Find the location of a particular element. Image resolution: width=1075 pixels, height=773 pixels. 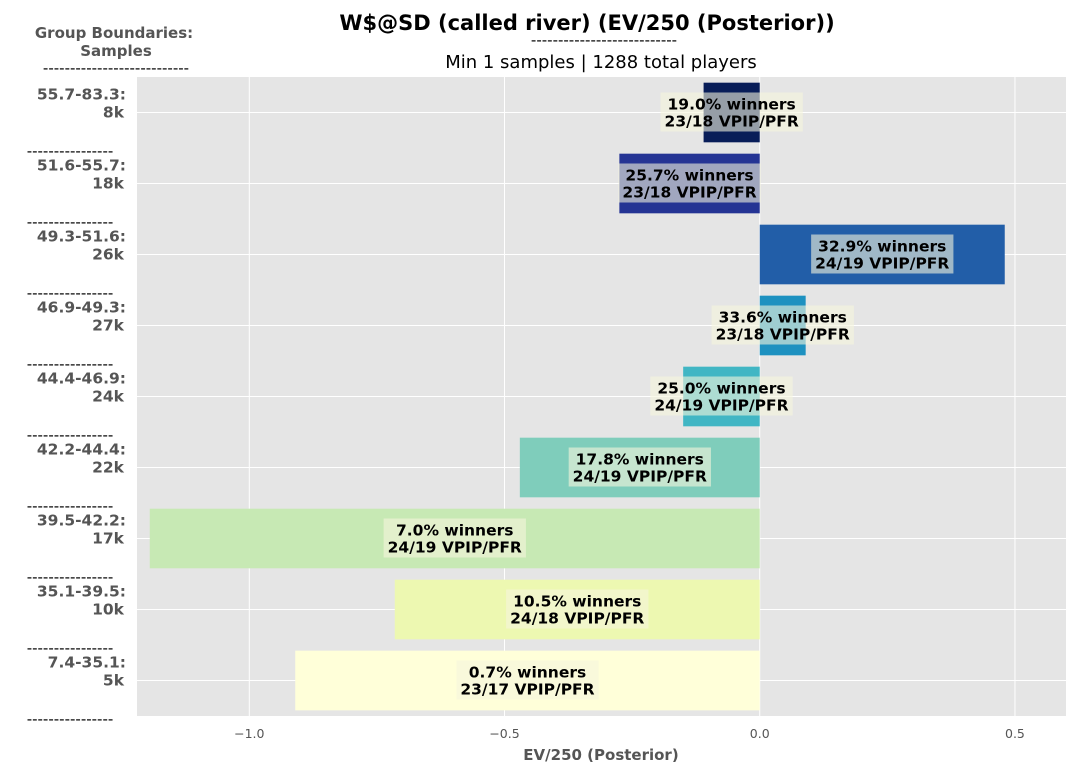

x-ticks: −1.0 −0.5 0.0 0.5 is located at coordinates (629, 733).